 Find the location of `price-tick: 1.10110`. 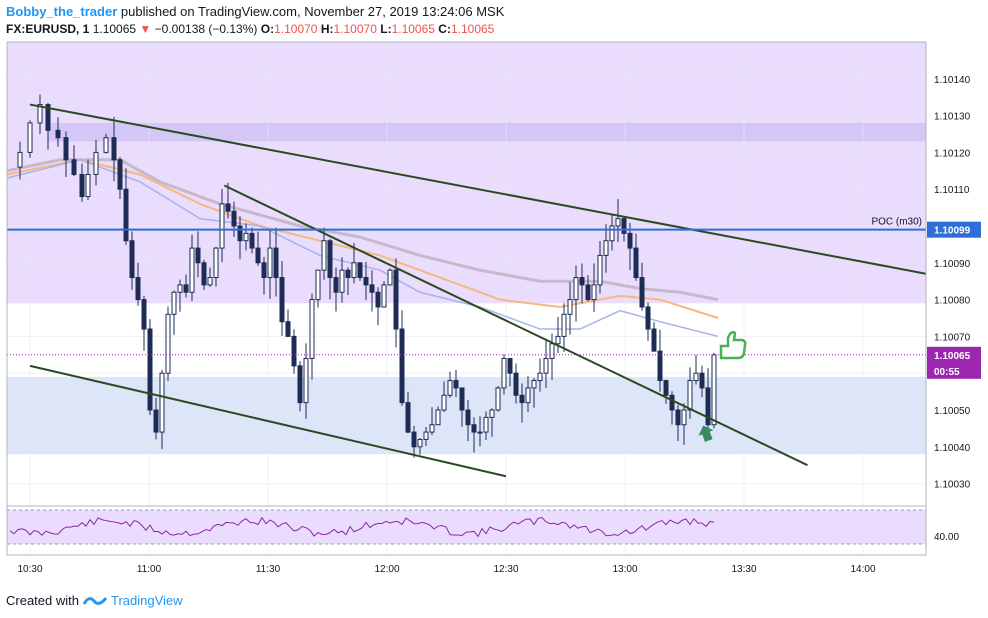

price-tick: 1.10110 is located at coordinates (952, 190).